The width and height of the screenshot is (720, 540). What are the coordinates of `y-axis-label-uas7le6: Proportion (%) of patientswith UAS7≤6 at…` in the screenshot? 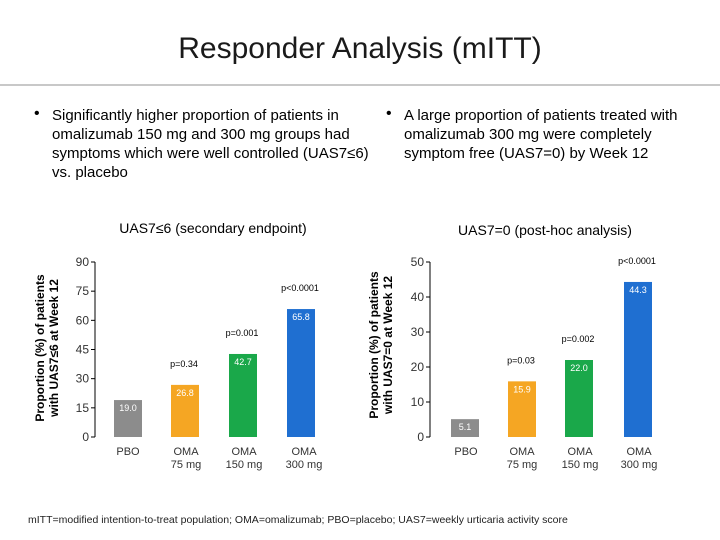 It's located at (47, 348).